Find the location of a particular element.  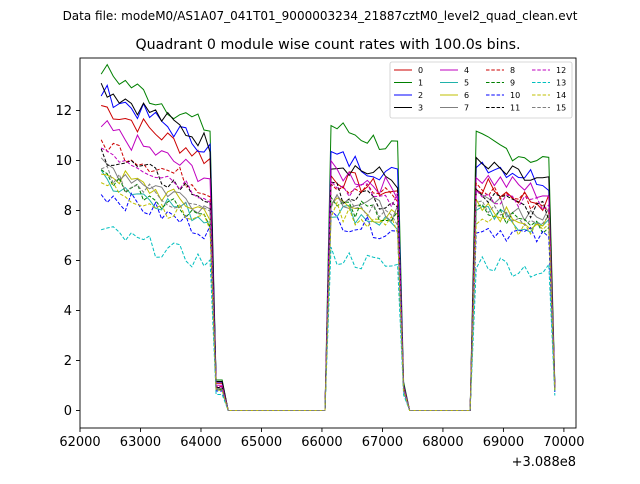

legend-label-13: 13 is located at coordinates (561, 83).